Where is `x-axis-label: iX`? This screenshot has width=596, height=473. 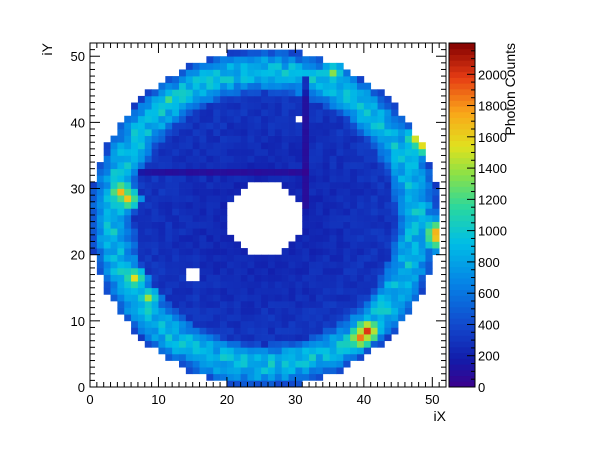 x-axis-label: iX is located at coordinates (440, 416).